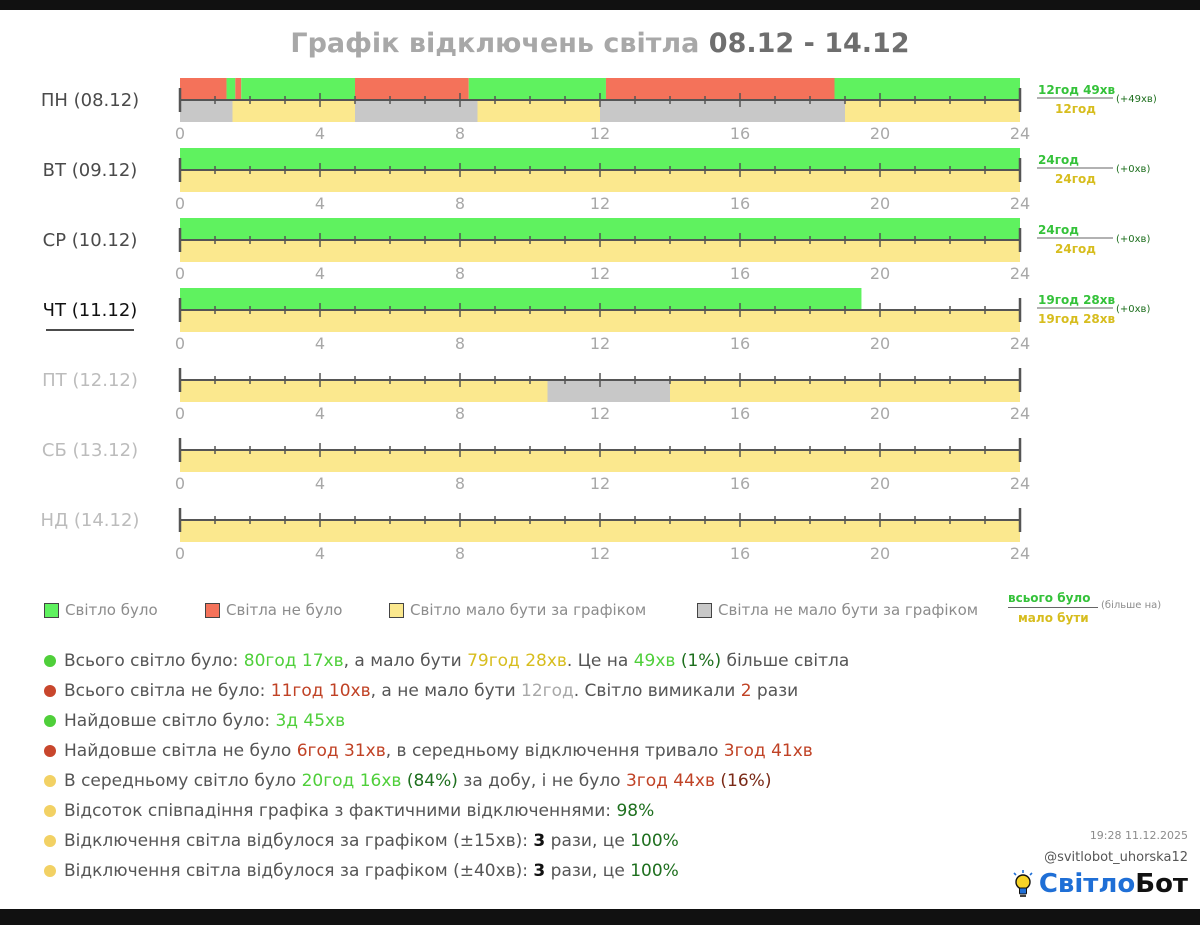 Image resolution: width=1200 pixels, height=925 pixels. Describe the element at coordinates (1077, 300) in the screenshot. I see `day-total-actual: 19год 28хв` at that location.